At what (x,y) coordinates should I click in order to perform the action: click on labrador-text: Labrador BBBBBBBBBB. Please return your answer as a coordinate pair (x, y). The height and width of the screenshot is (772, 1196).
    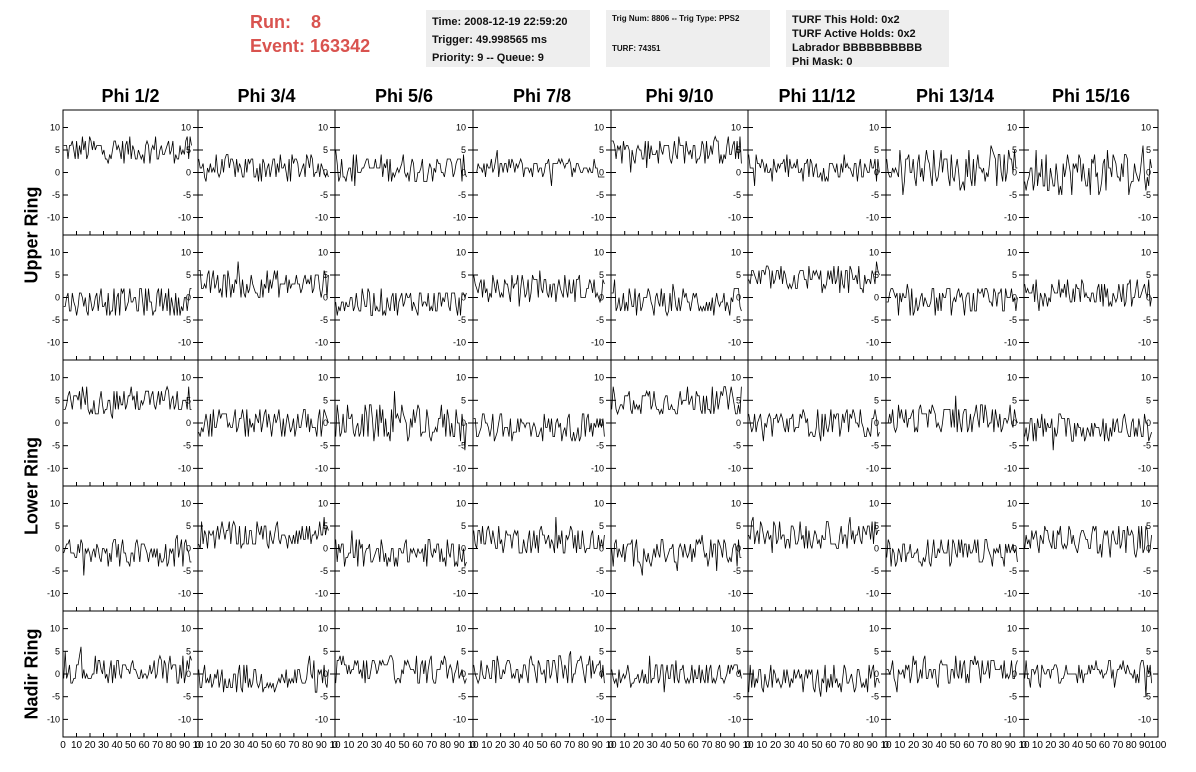
    Looking at the image, I should click on (857, 48).